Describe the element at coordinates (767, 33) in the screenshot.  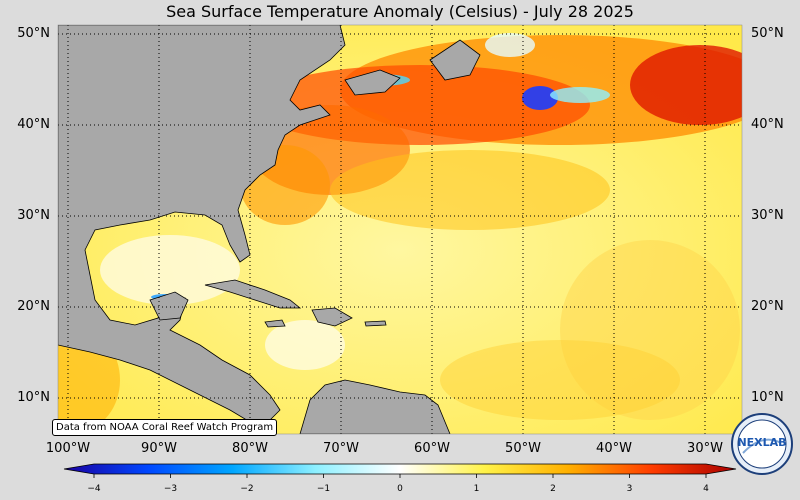
I see `lat-label-50n-right: 50°N` at that location.